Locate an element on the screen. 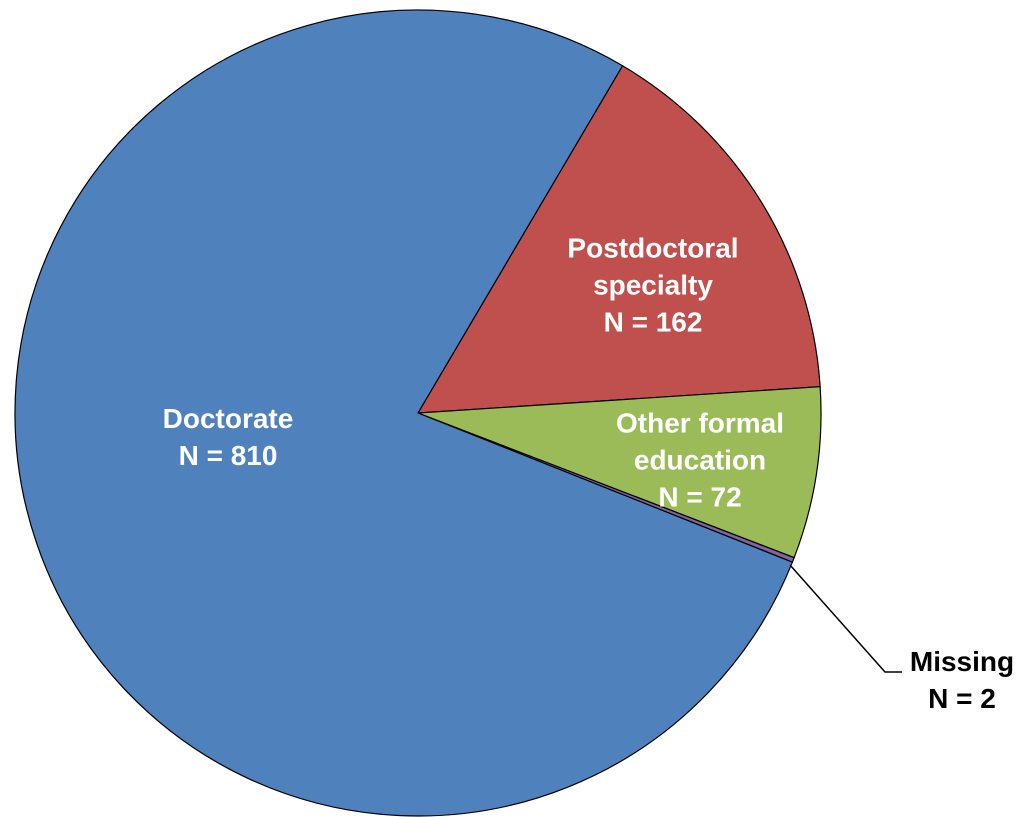 Image resolution: width=1031 pixels, height=817 pixels. slice-label: Other formal education N = 72 is located at coordinates (700, 460).